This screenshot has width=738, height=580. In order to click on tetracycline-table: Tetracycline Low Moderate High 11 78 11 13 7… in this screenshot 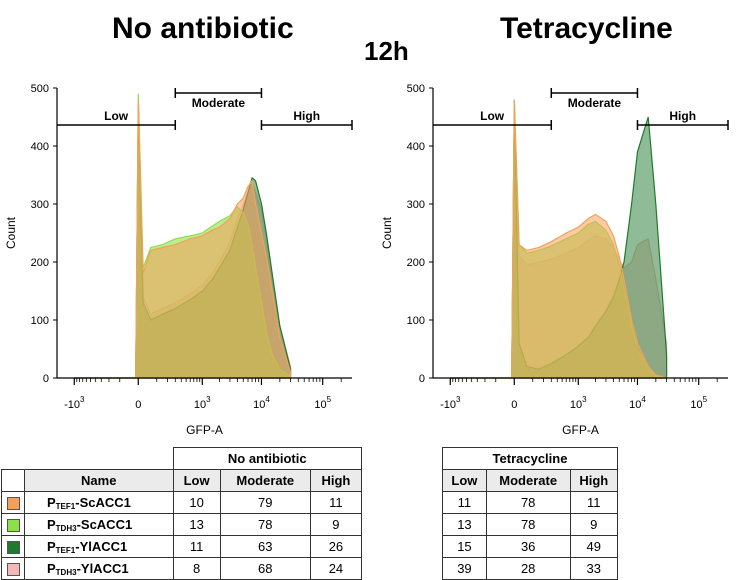, I will do `click(530, 513)`.